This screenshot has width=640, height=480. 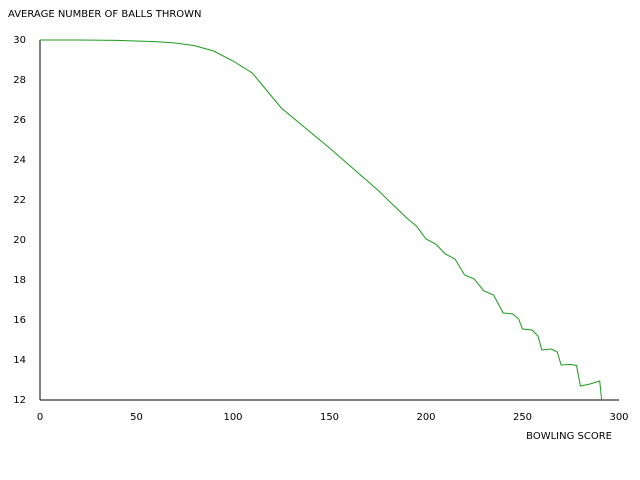 What do you see at coordinates (105, 14) in the screenshot?
I see `chart-title: AVERAGE NUMBER OF BALLS THROWN` at bounding box center [105, 14].